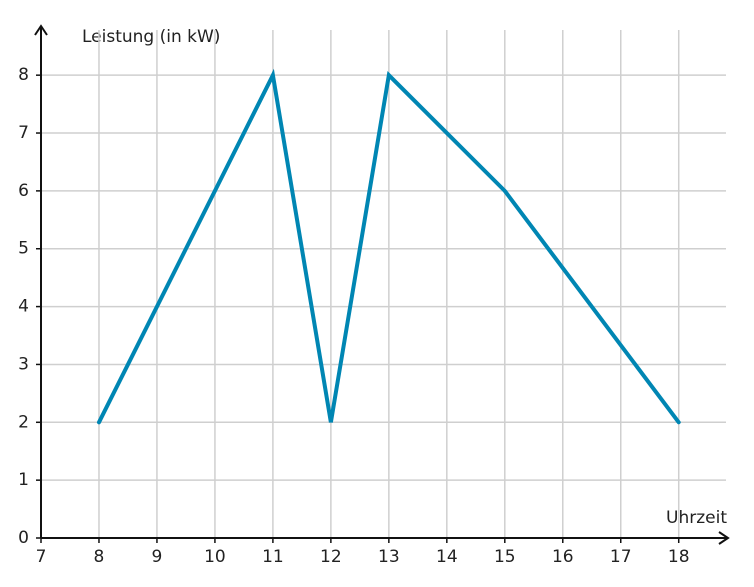 The height and width of the screenshot is (587, 754). I want to click on x-tick-label: 17, so click(621, 557).